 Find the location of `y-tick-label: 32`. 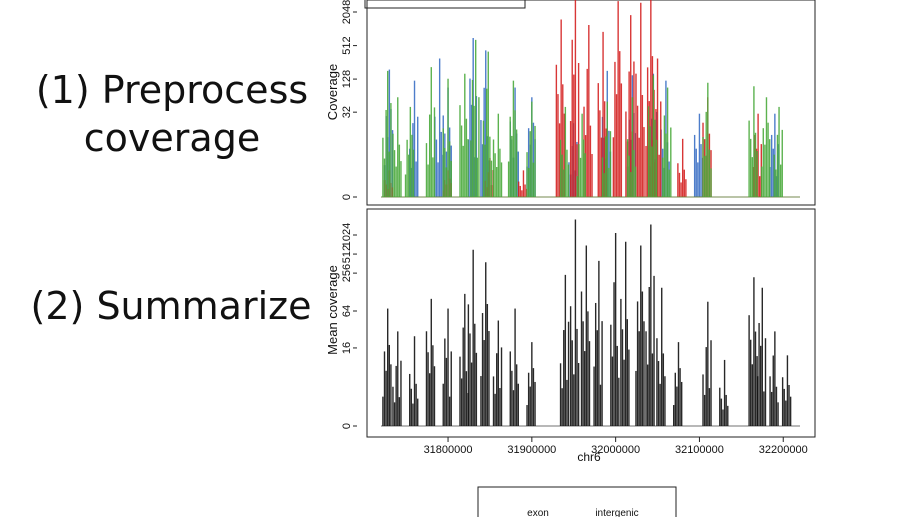

y-tick-label: 32 is located at coordinates (347, 112).